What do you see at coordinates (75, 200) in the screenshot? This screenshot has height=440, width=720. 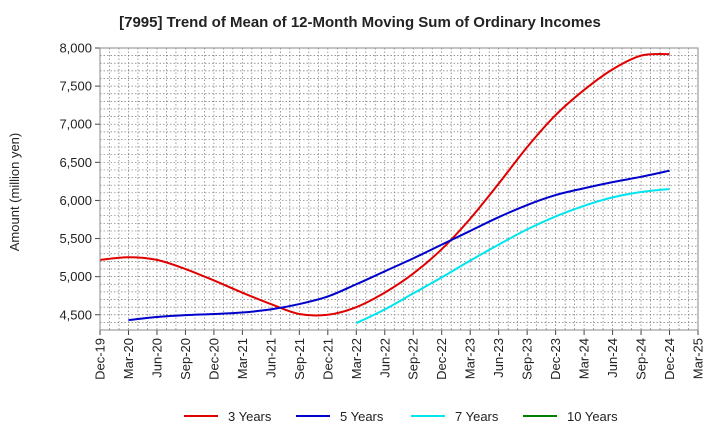 I see `y-tick-label: 6,000` at bounding box center [75, 200].